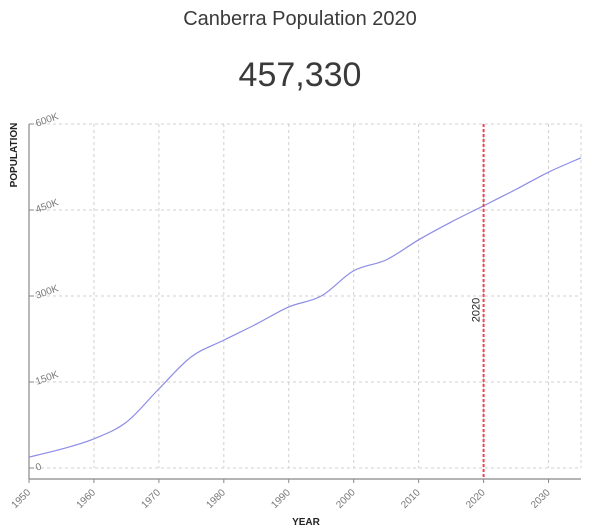  I want to click on y-axis-label: POPULATION, so click(14, 155).